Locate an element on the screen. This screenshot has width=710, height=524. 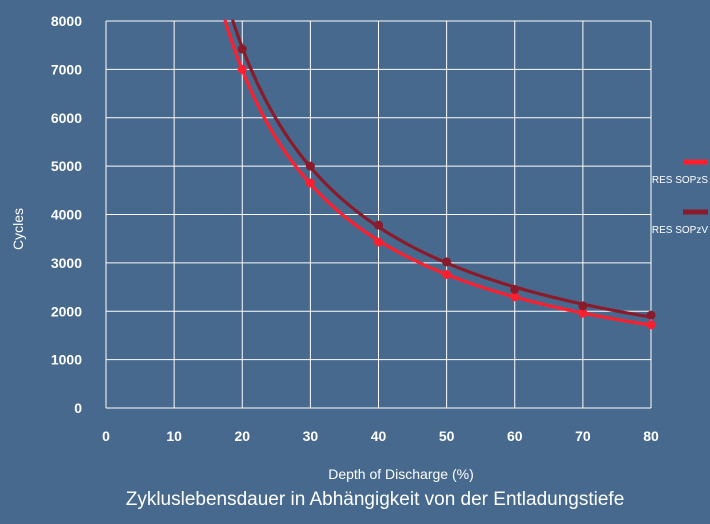
x-tick-label: 60 is located at coordinates (515, 436).